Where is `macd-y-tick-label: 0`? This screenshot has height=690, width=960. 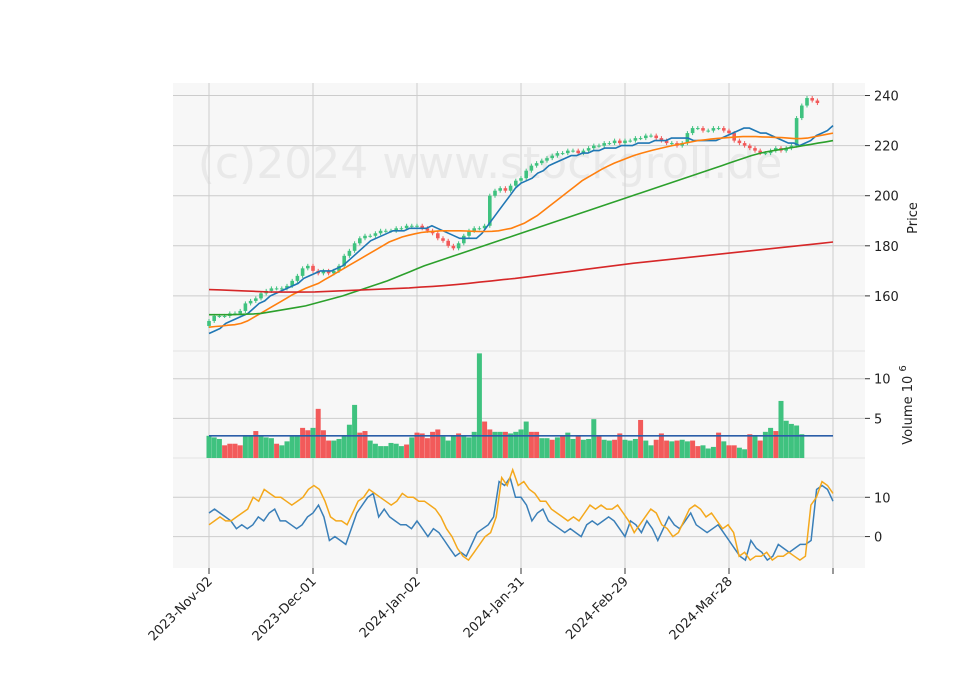 macd-y-tick-label: 0 is located at coordinates (878, 538).